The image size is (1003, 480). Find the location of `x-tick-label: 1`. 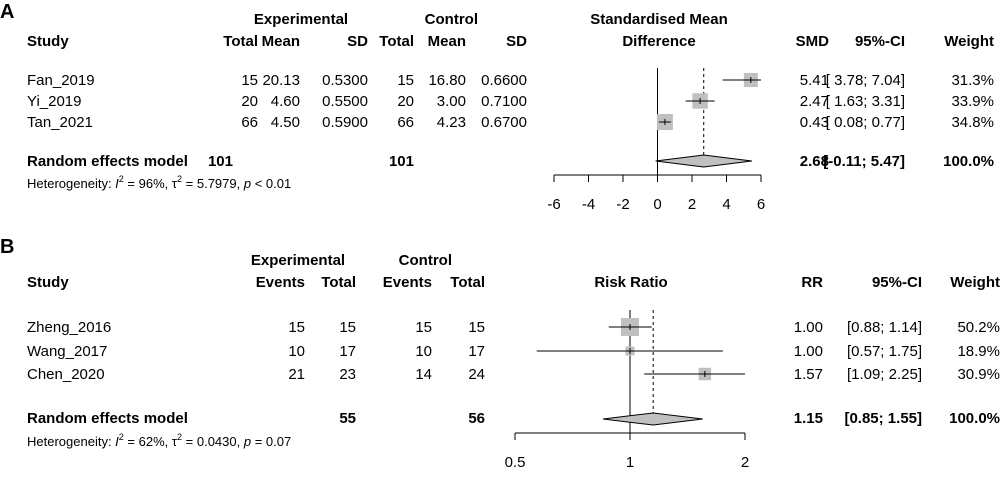

x-tick-label: 1 is located at coordinates (630, 462).